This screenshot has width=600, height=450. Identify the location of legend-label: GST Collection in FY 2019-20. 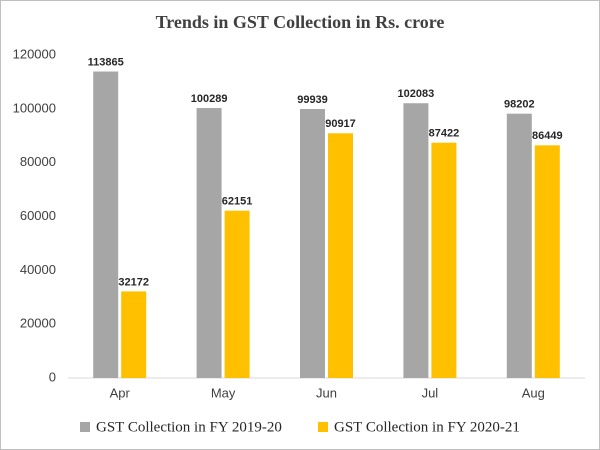
(189, 427).